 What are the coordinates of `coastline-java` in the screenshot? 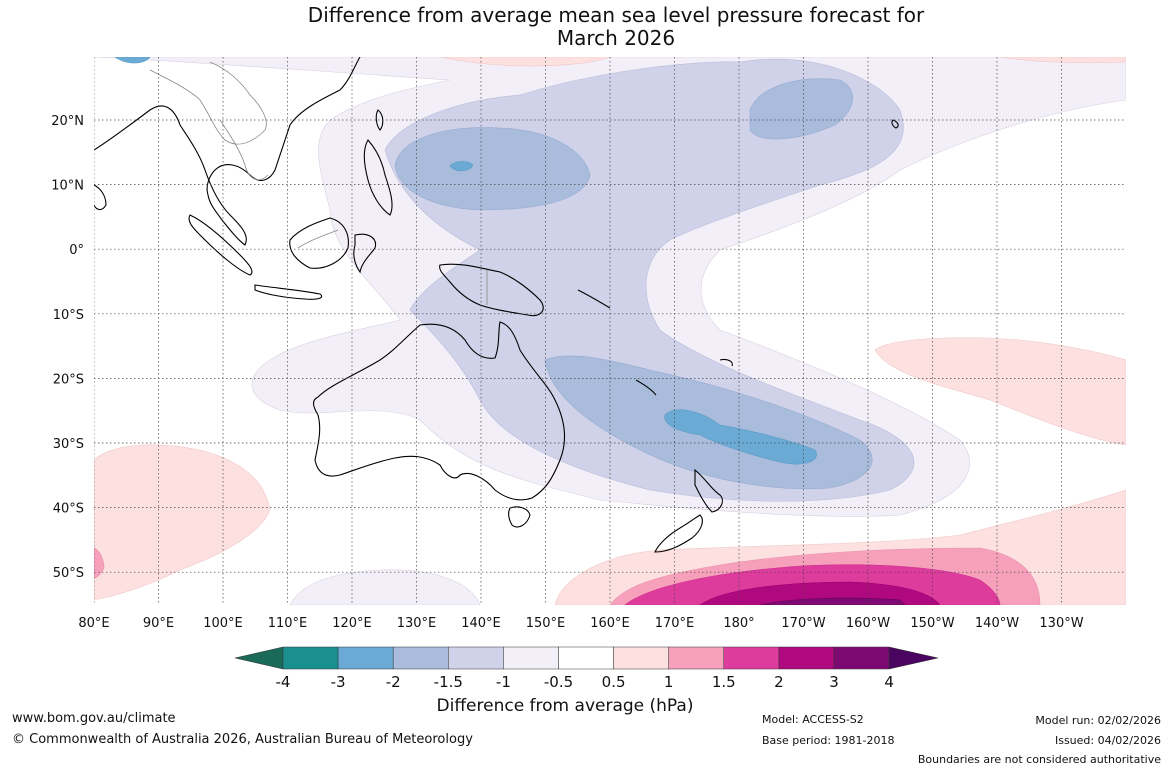 It's located at (288, 292).